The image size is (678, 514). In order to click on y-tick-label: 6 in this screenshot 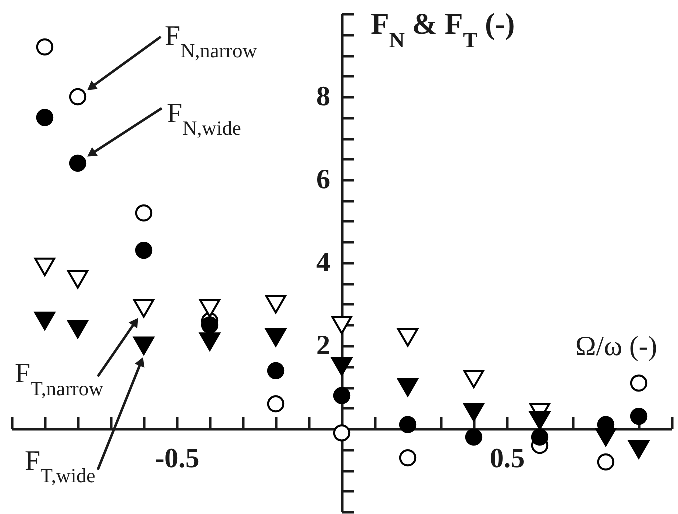, I will do `click(323, 180)`.